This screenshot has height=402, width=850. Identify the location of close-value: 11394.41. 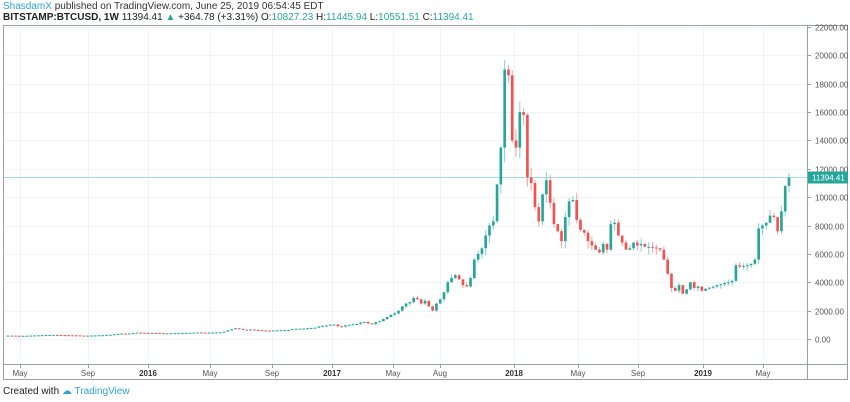
(453, 17).